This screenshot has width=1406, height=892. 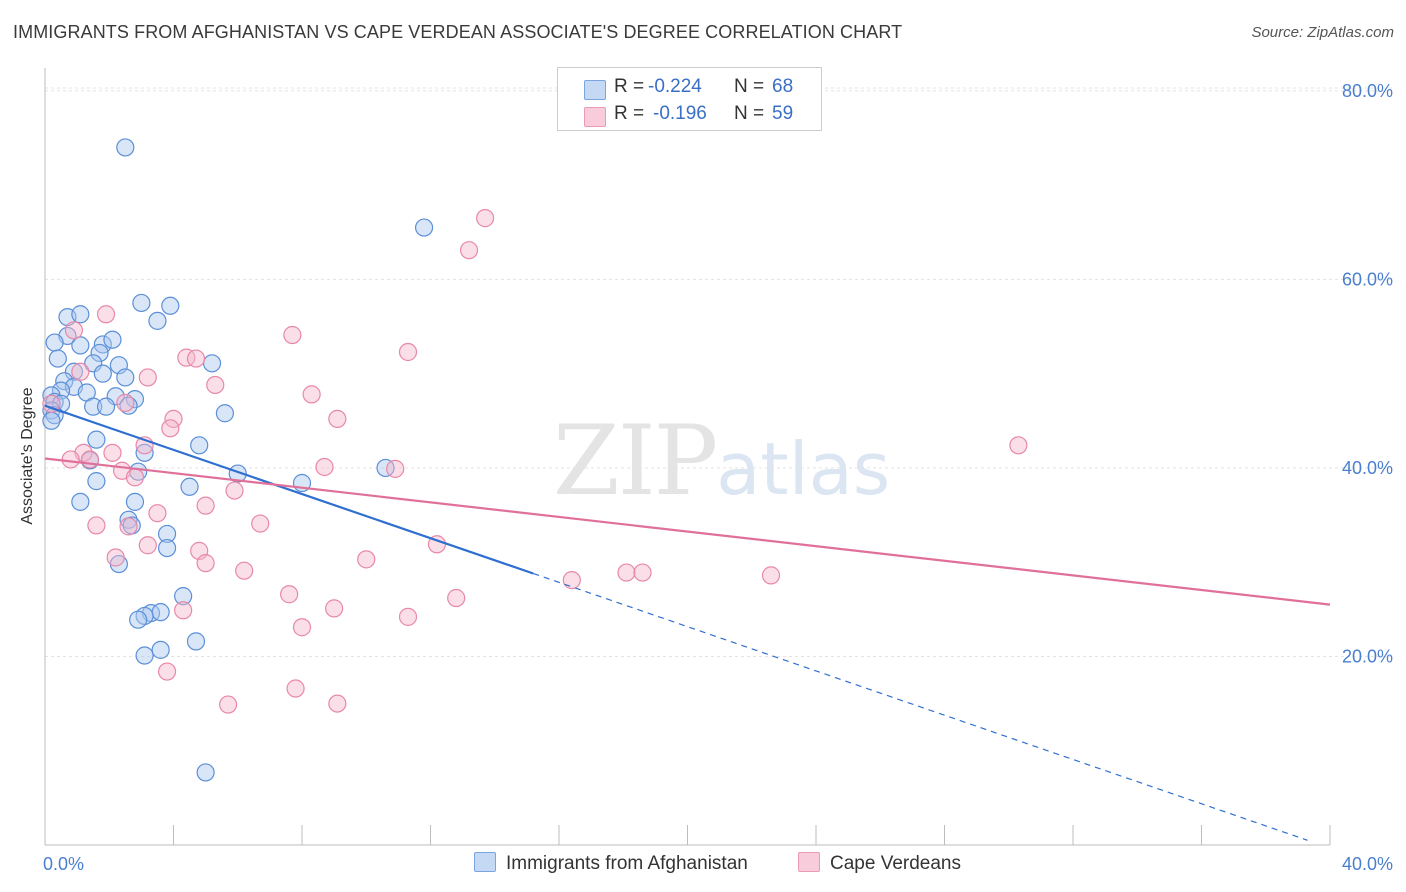 I want to click on y-tick-label: 60.0%, so click(x=1367, y=279).